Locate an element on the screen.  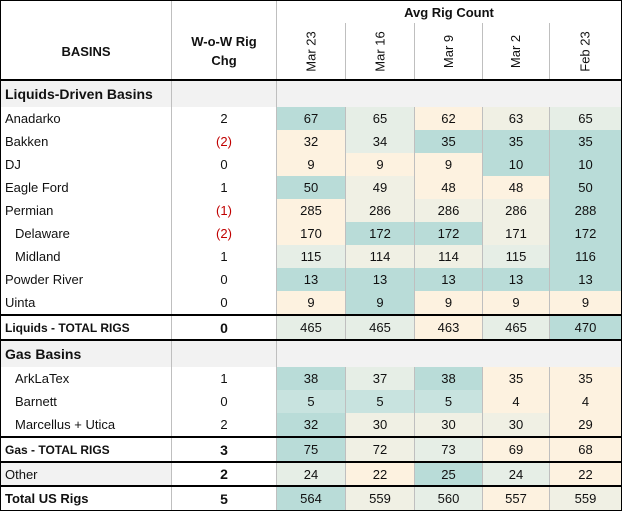
date-label: Mar 16 is located at coordinates (380, 51).